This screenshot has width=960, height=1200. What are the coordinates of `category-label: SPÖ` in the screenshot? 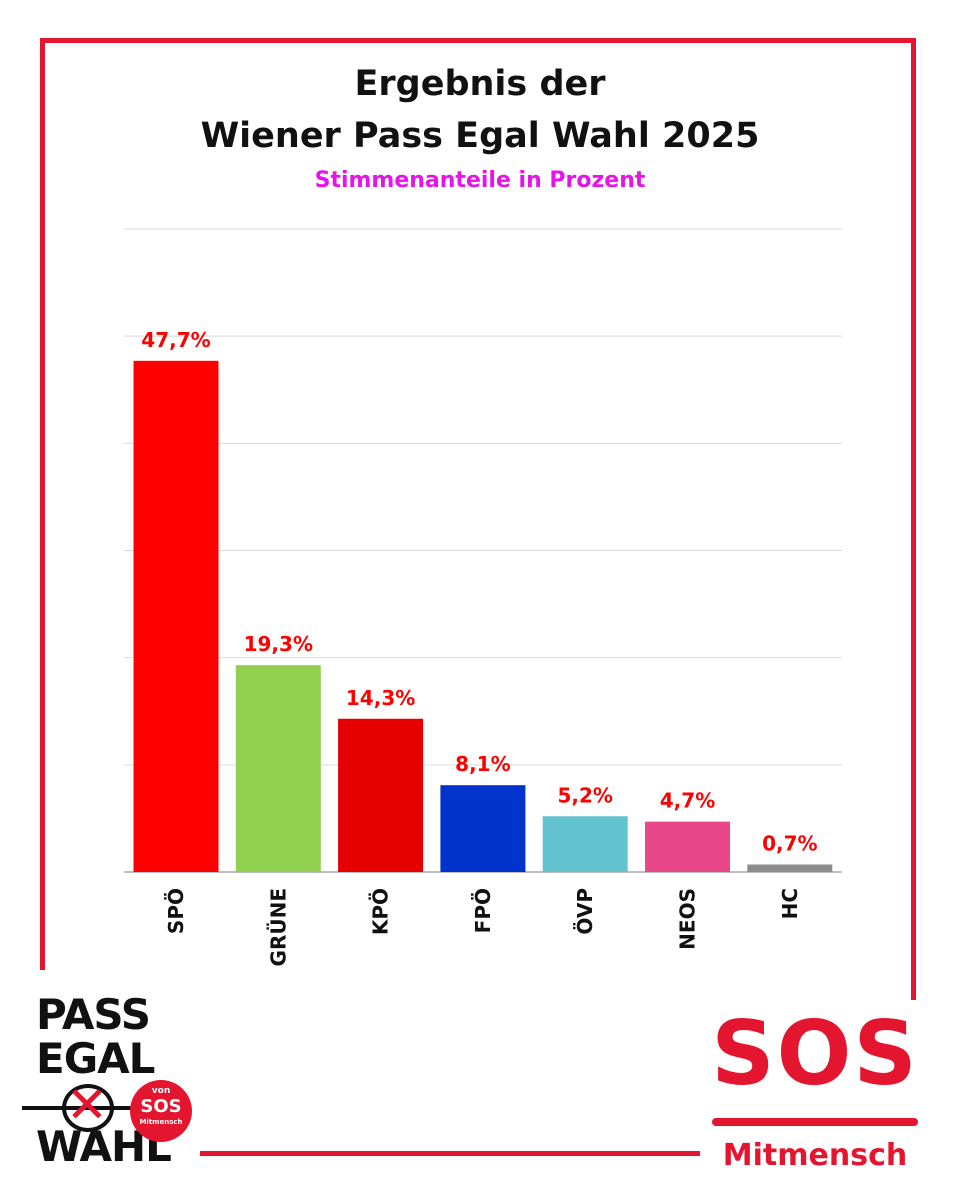 It's located at (176, 911).